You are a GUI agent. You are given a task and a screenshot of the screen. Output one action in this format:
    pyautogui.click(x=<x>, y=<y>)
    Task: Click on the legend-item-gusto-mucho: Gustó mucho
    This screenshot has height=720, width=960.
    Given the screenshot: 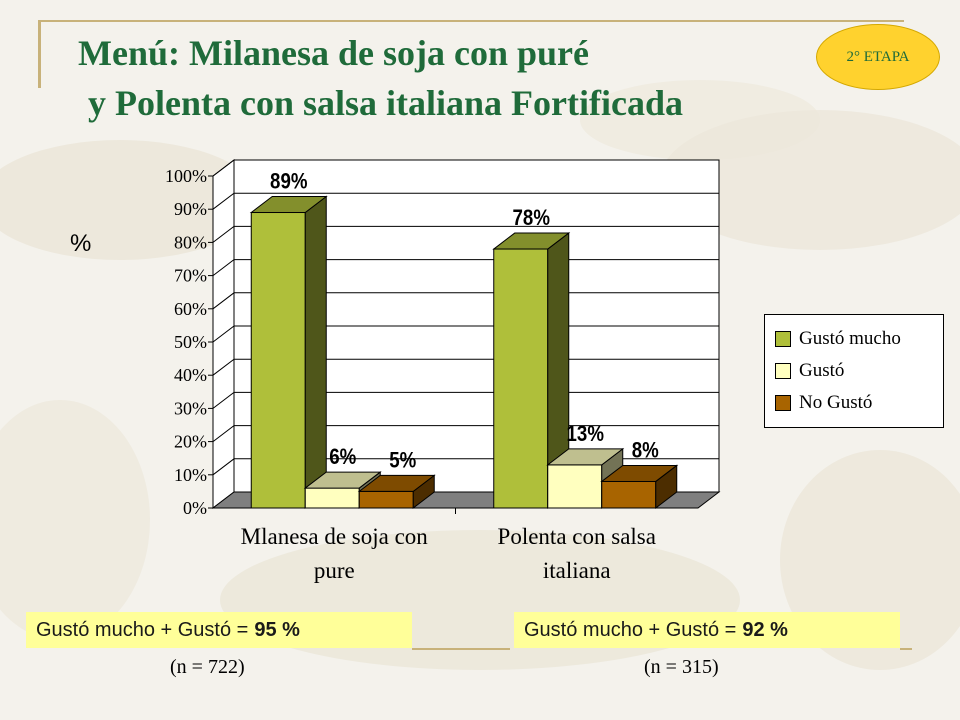 What is the action you would take?
    pyautogui.click(x=859, y=339)
    